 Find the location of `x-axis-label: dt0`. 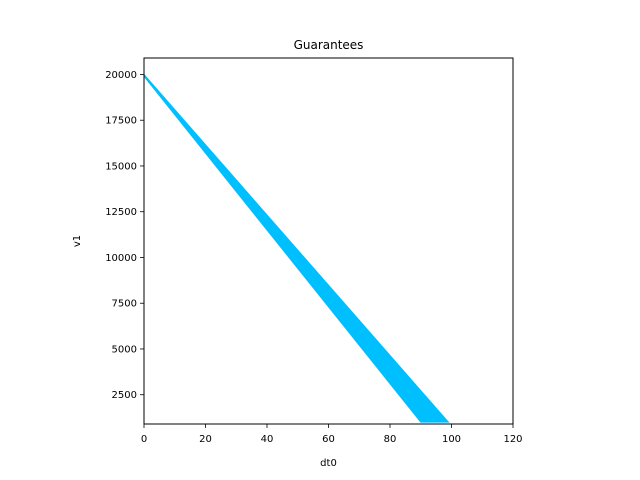

x-axis-label: dt0 is located at coordinates (328, 463).